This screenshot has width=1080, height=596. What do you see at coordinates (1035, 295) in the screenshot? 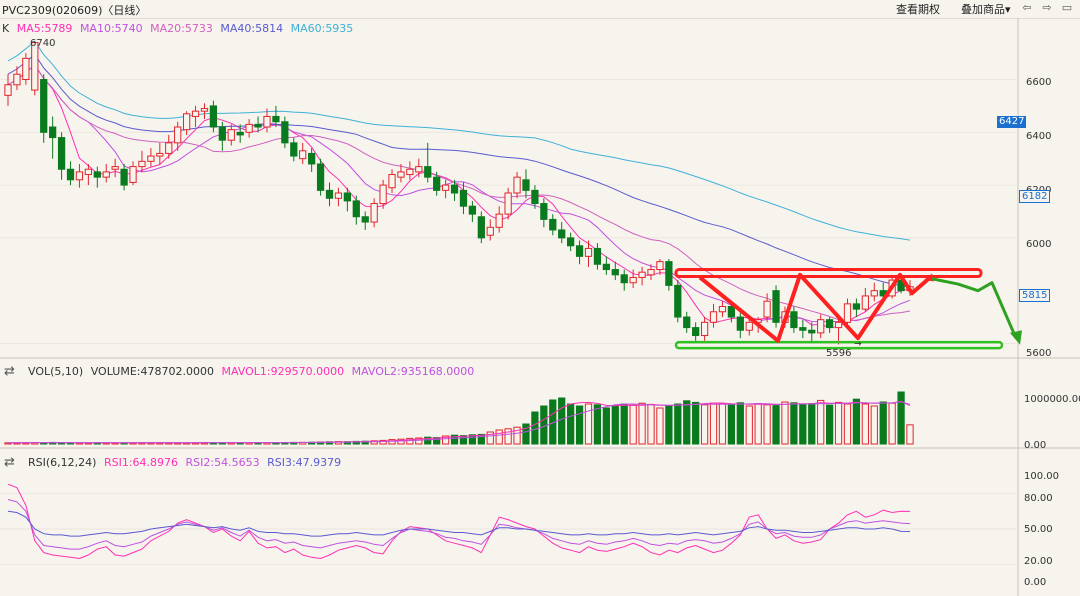
I see `price-tag-5815: 5815` at bounding box center [1035, 295].